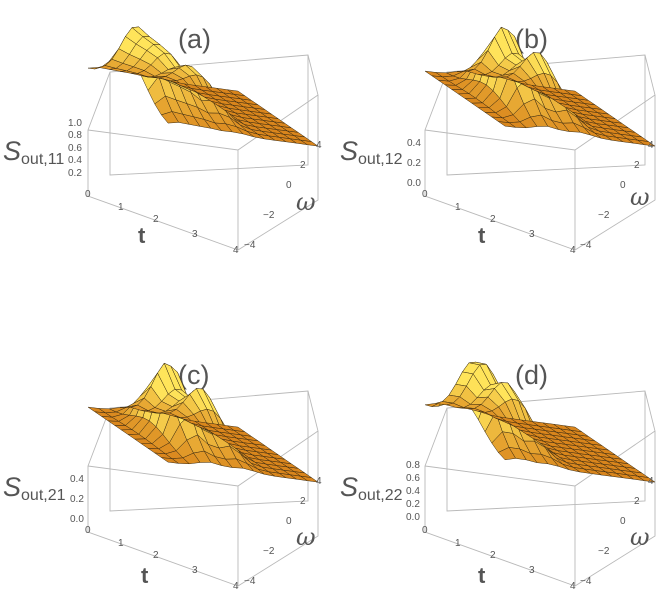 The height and width of the screenshot is (615, 664). Describe the element at coordinates (289, 185) in the screenshot. I see `ytick-a-2: 0` at that location.